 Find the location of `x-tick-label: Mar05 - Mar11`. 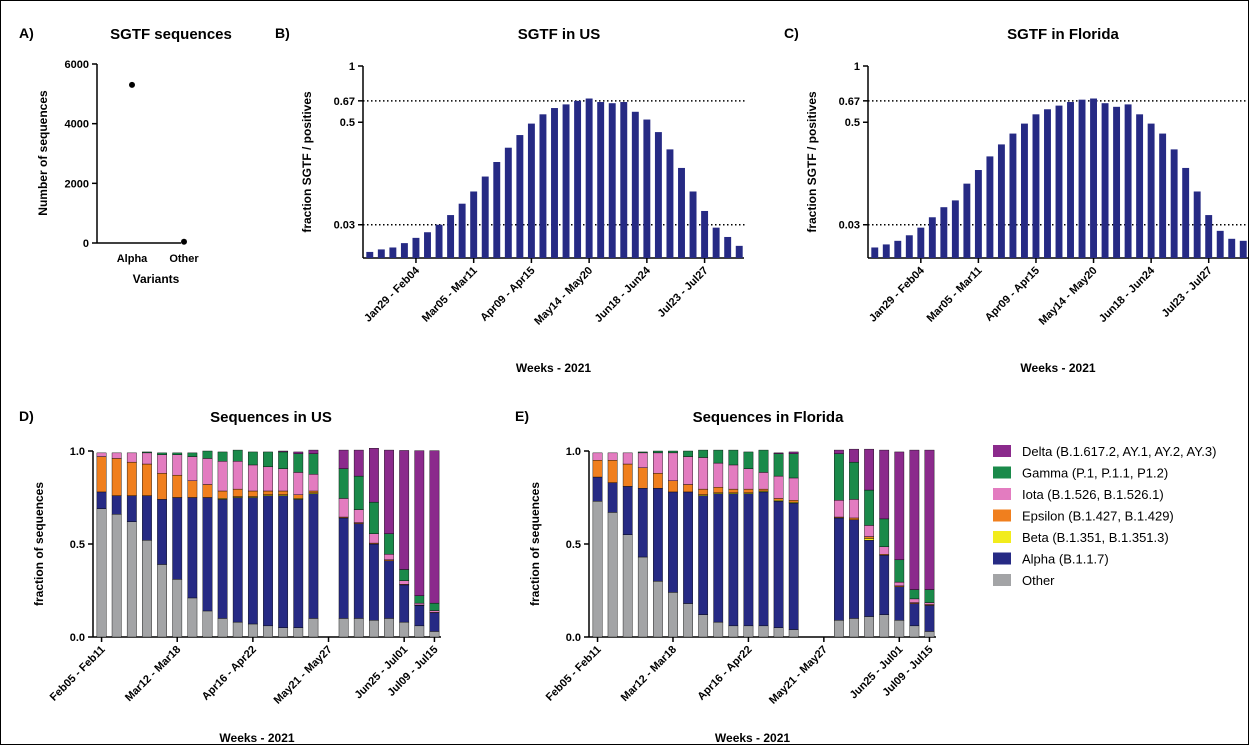

x-tick-label: Mar05 - Mar11 is located at coordinates (450, 295).